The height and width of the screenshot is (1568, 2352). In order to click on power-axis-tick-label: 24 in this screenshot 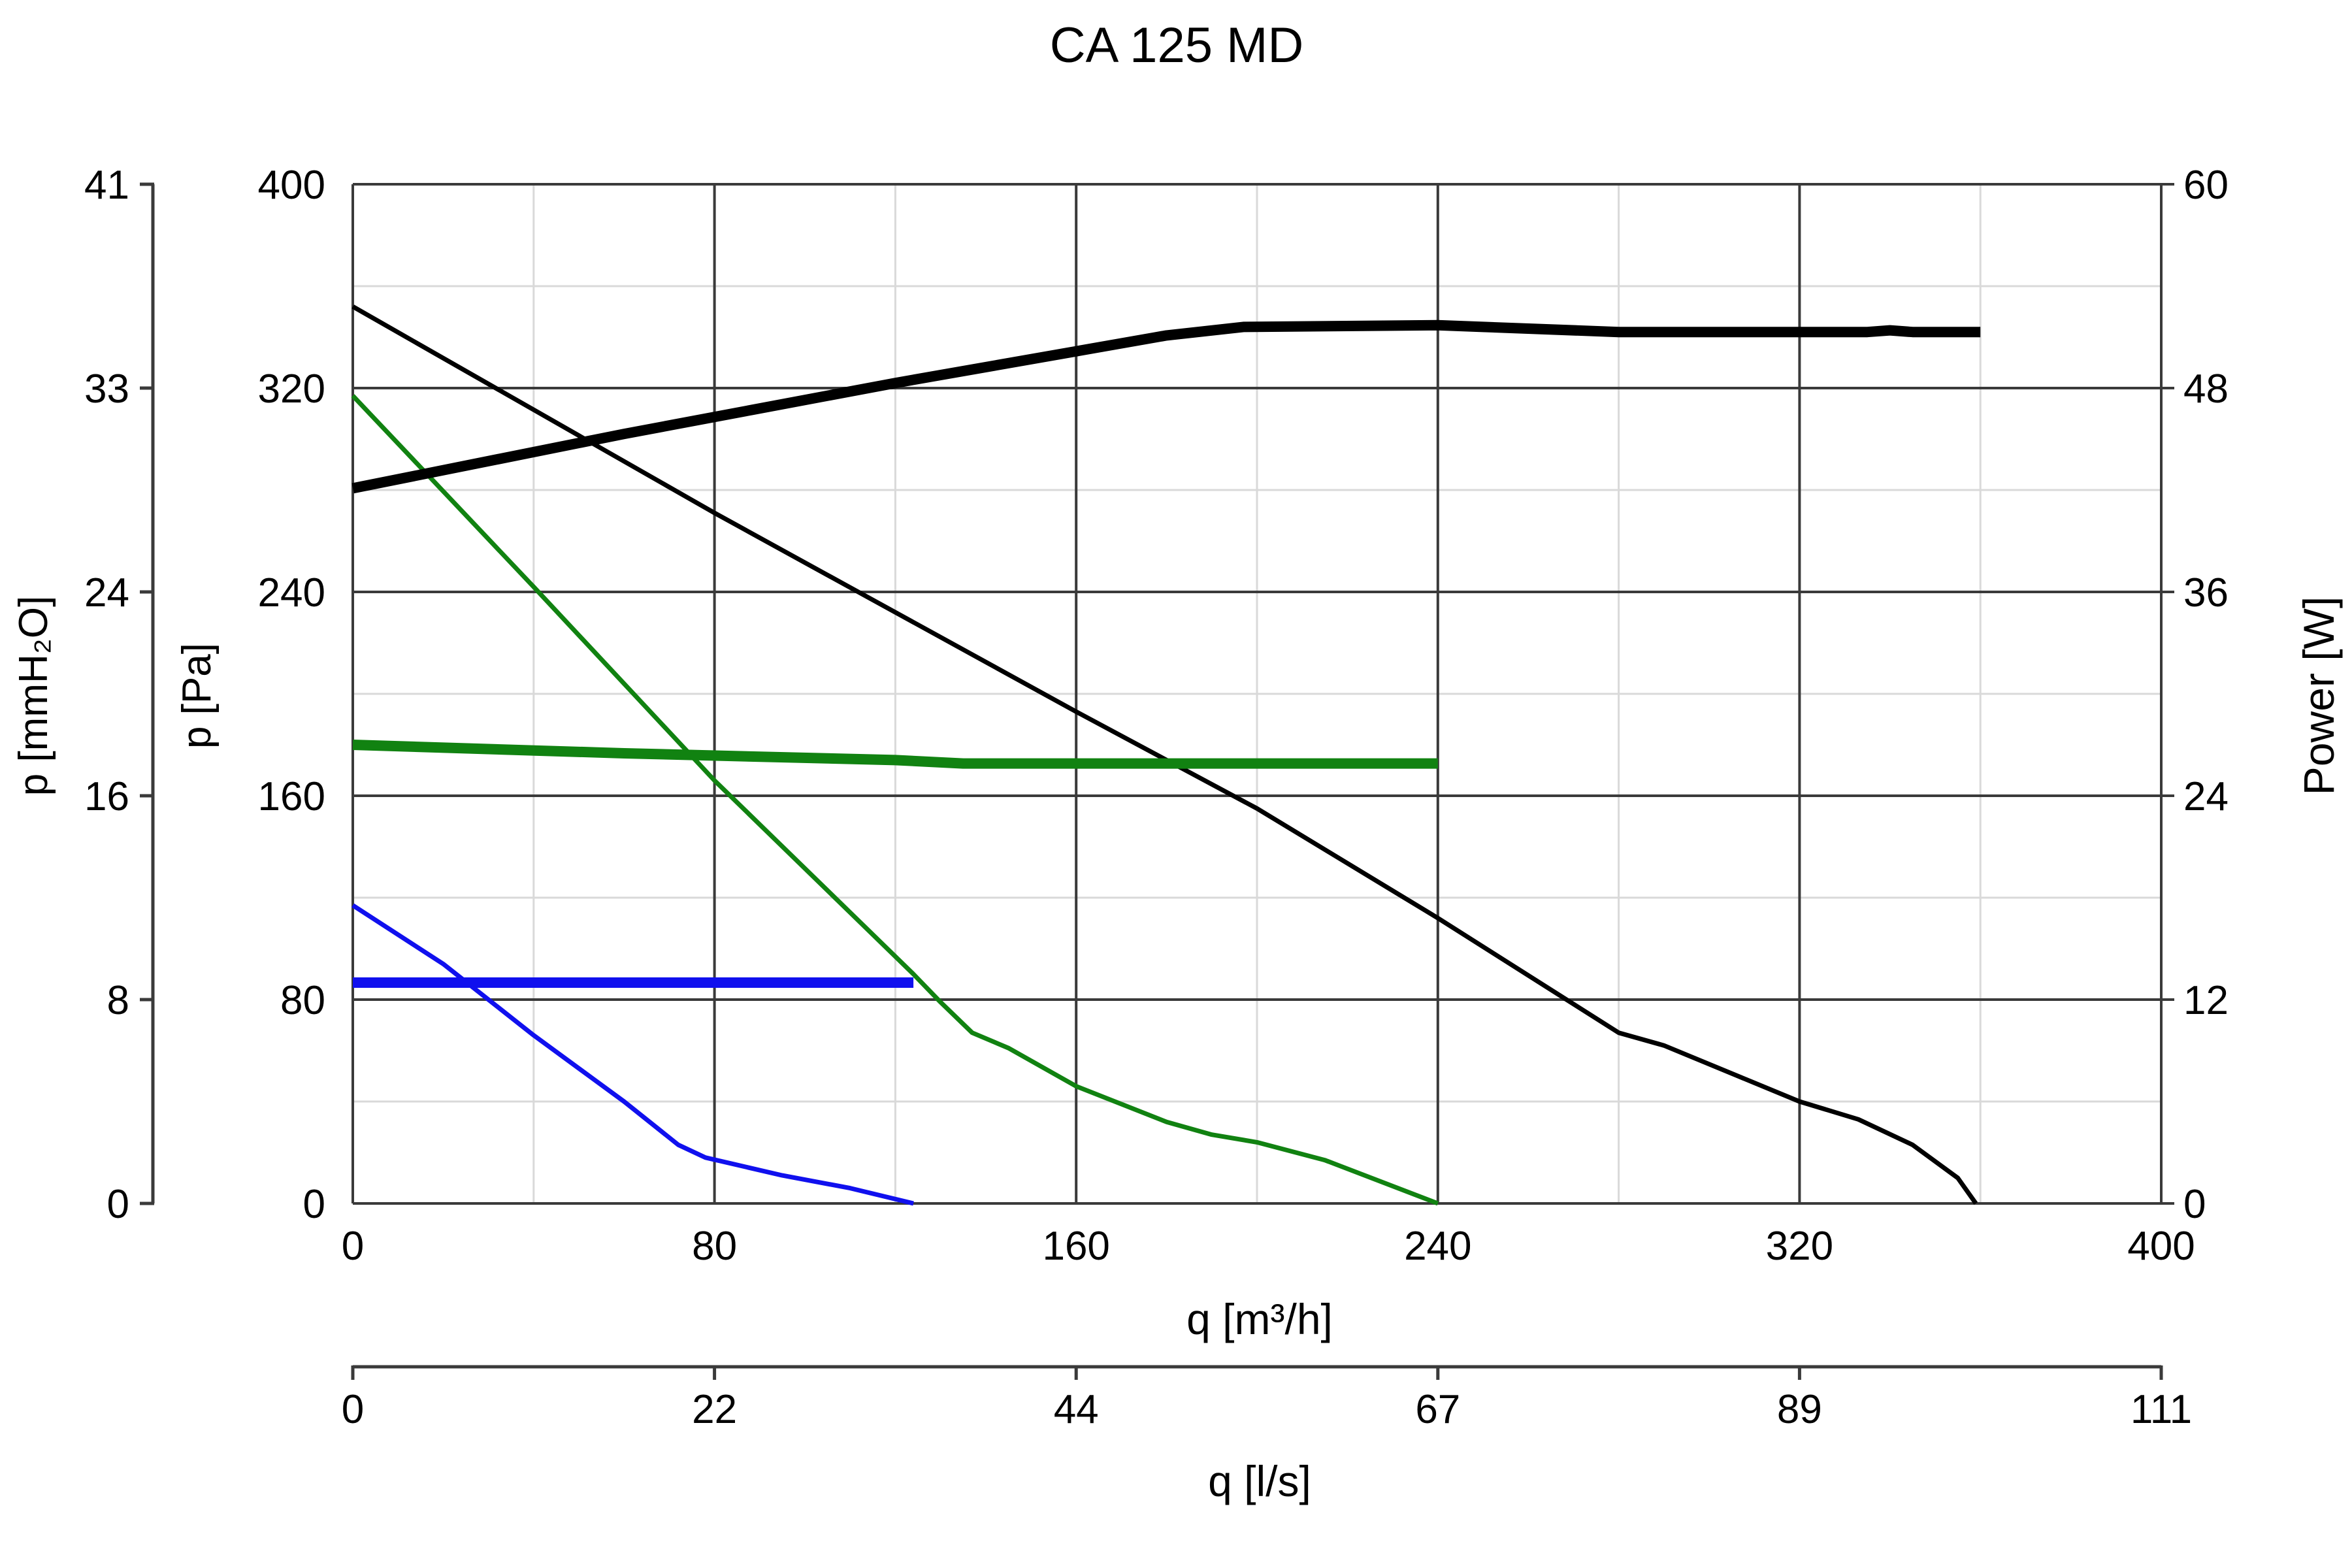, I will do `click(2206, 796)`.